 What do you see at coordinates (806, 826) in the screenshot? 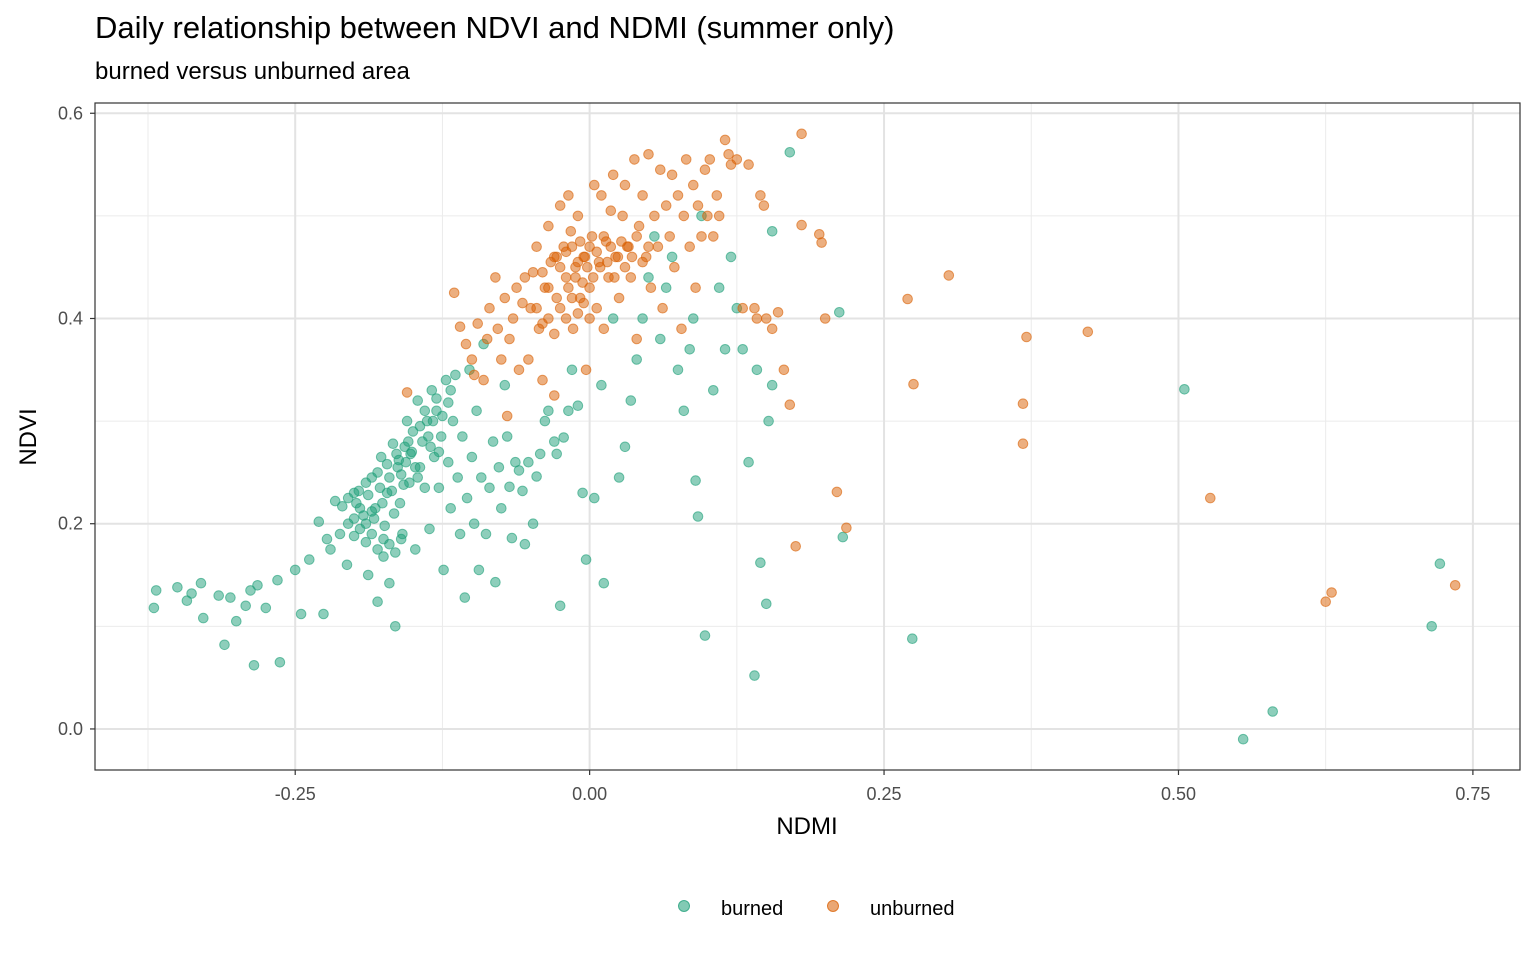
I see `x-axis-title: NDMI` at bounding box center [806, 826].